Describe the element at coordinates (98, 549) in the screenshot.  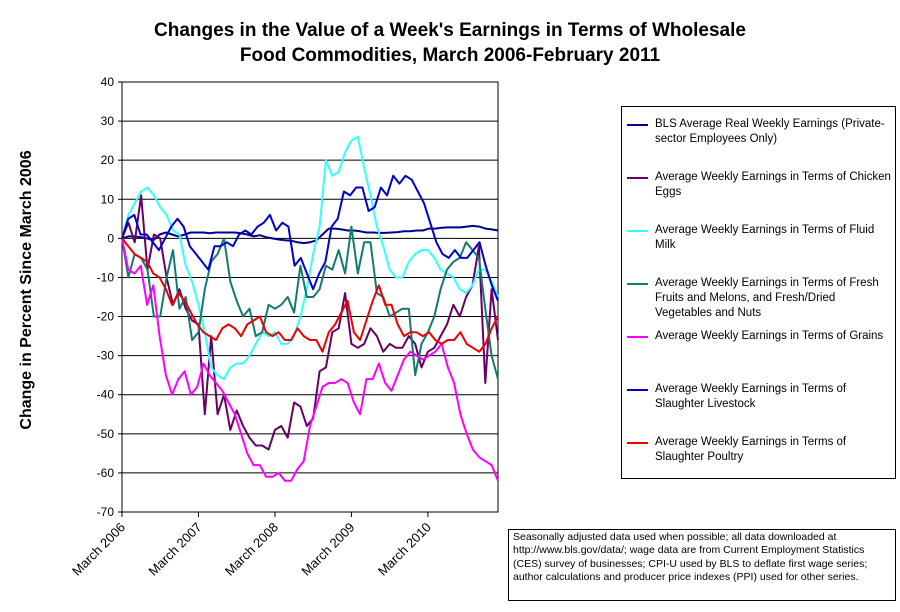
I see `x-tick-label: March 2006` at that location.